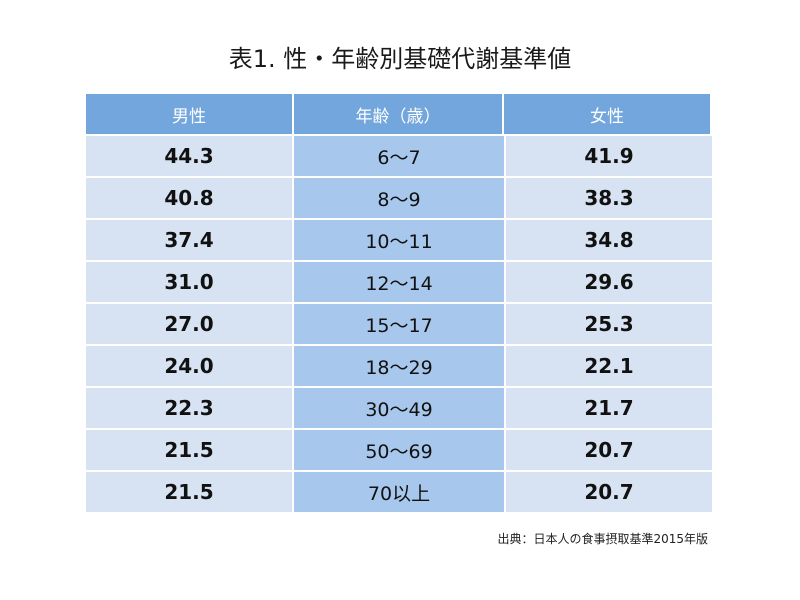 This screenshot has width=800, height=600. I want to click on cell-male: 27.0, so click(190, 324).